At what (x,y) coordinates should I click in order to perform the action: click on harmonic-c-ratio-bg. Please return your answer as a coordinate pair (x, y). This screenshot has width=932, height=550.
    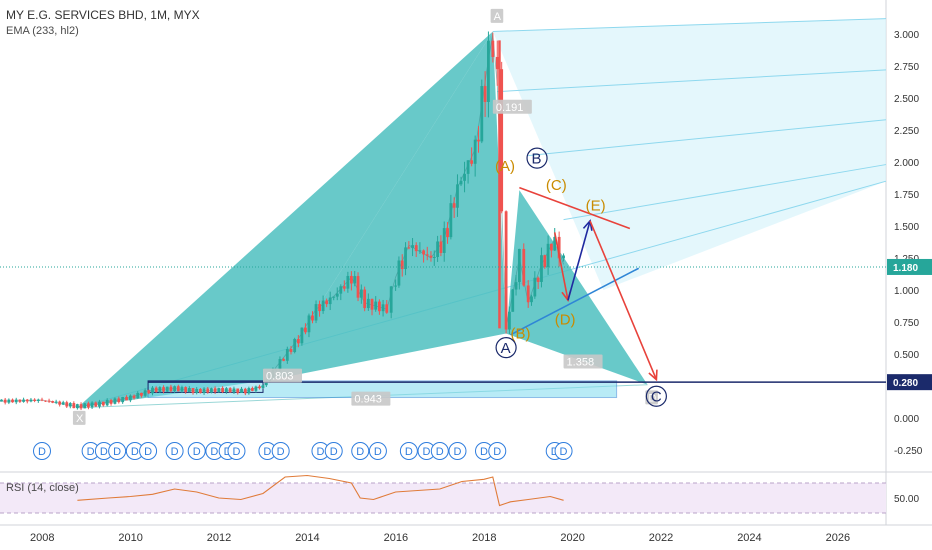
    Looking at the image, I should click on (583, 361).